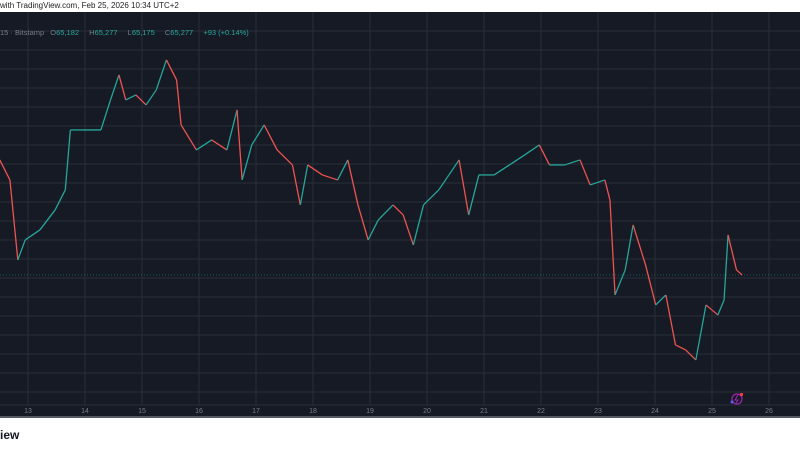 The image size is (800, 450). I want to click on x-tick-label: 25, so click(712, 411).